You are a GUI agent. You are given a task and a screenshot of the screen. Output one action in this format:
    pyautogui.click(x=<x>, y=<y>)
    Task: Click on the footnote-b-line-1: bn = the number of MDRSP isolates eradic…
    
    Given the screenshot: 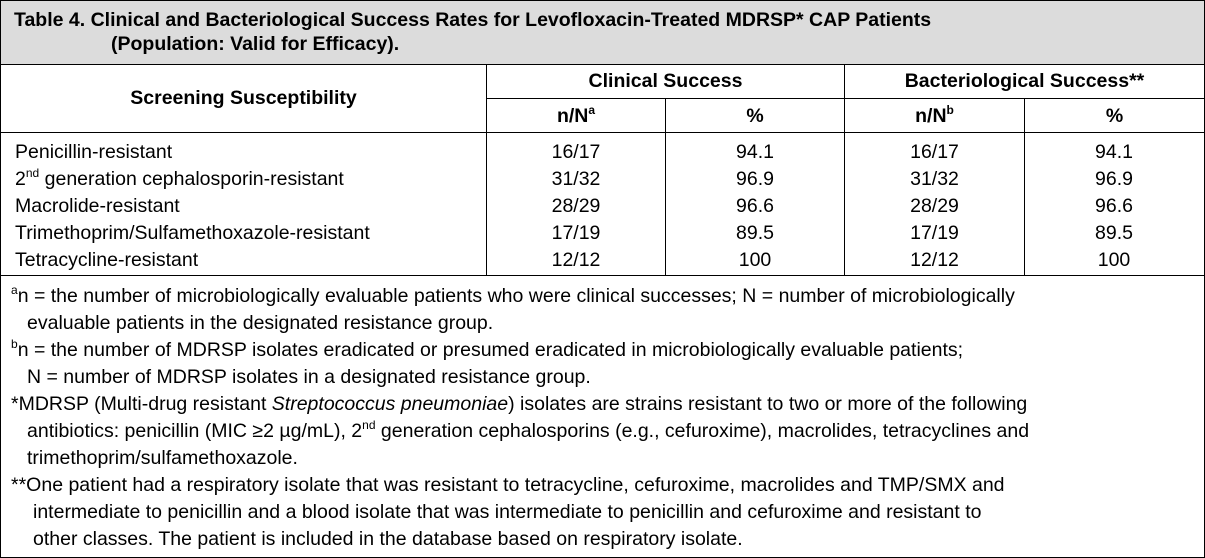 What is the action you would take?
    pyautogui.click(x=487, y=350)
    